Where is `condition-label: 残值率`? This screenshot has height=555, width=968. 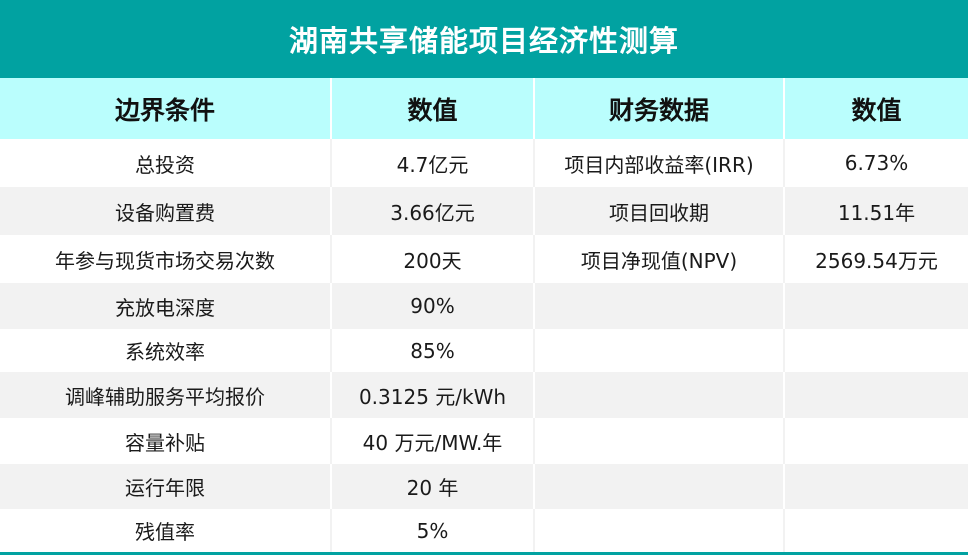 condition-label: 残值率 is located at coordinates (165, 530).